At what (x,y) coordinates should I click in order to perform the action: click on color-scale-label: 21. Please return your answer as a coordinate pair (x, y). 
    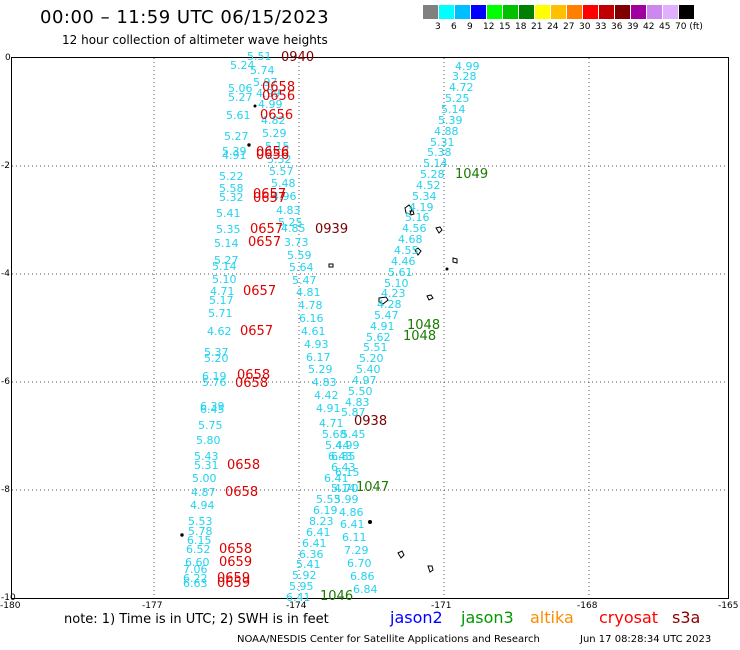
    Looking at the image, I should click on (537, 27).